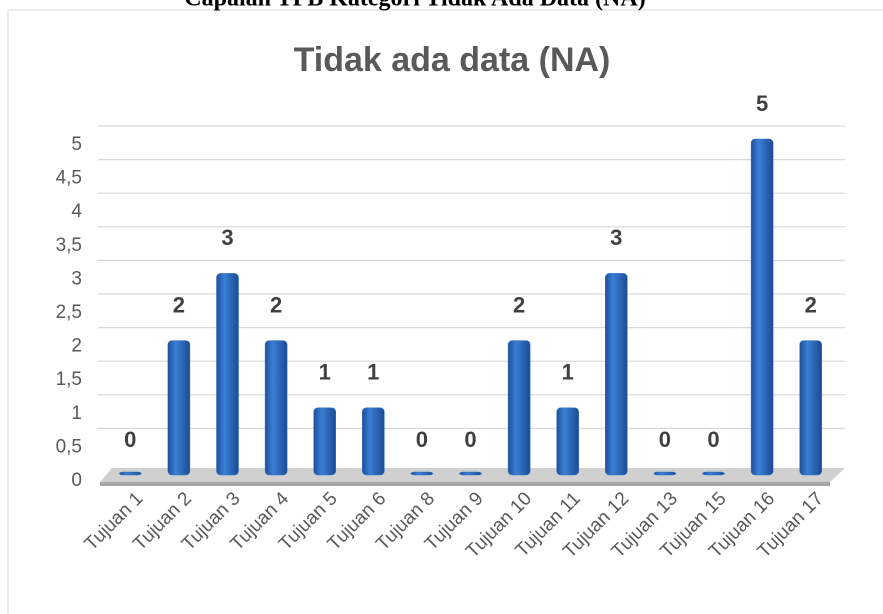 This screenshot has height=614, width=883. Describe the element at coordinates (76, 278) in the screenshot. I see `y-tick-label: 3` at that location.